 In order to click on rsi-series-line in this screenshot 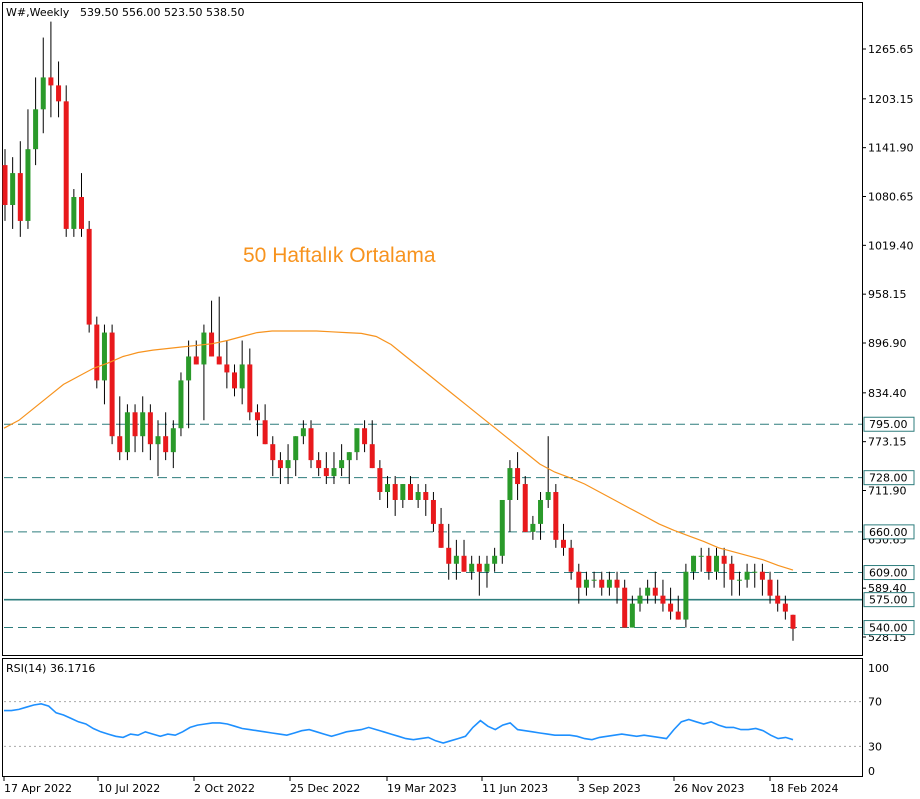, I will do `click(399, 723)`.